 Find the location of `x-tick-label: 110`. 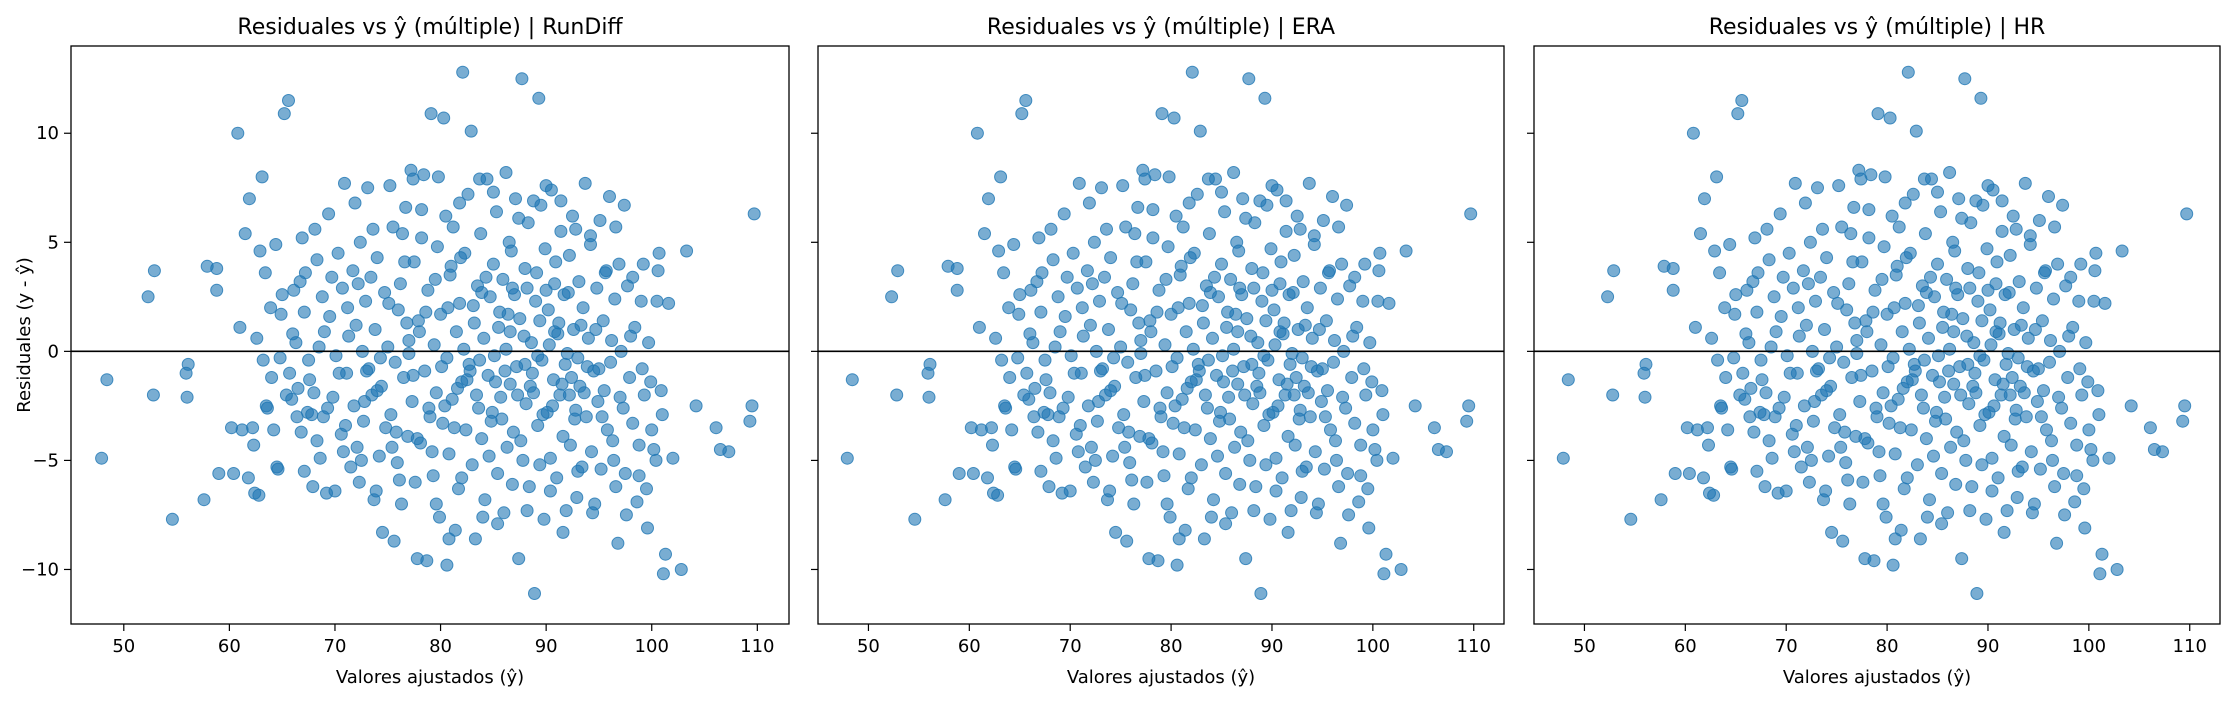

x-tick-label: 110 is located at coordinates (2190, 646).